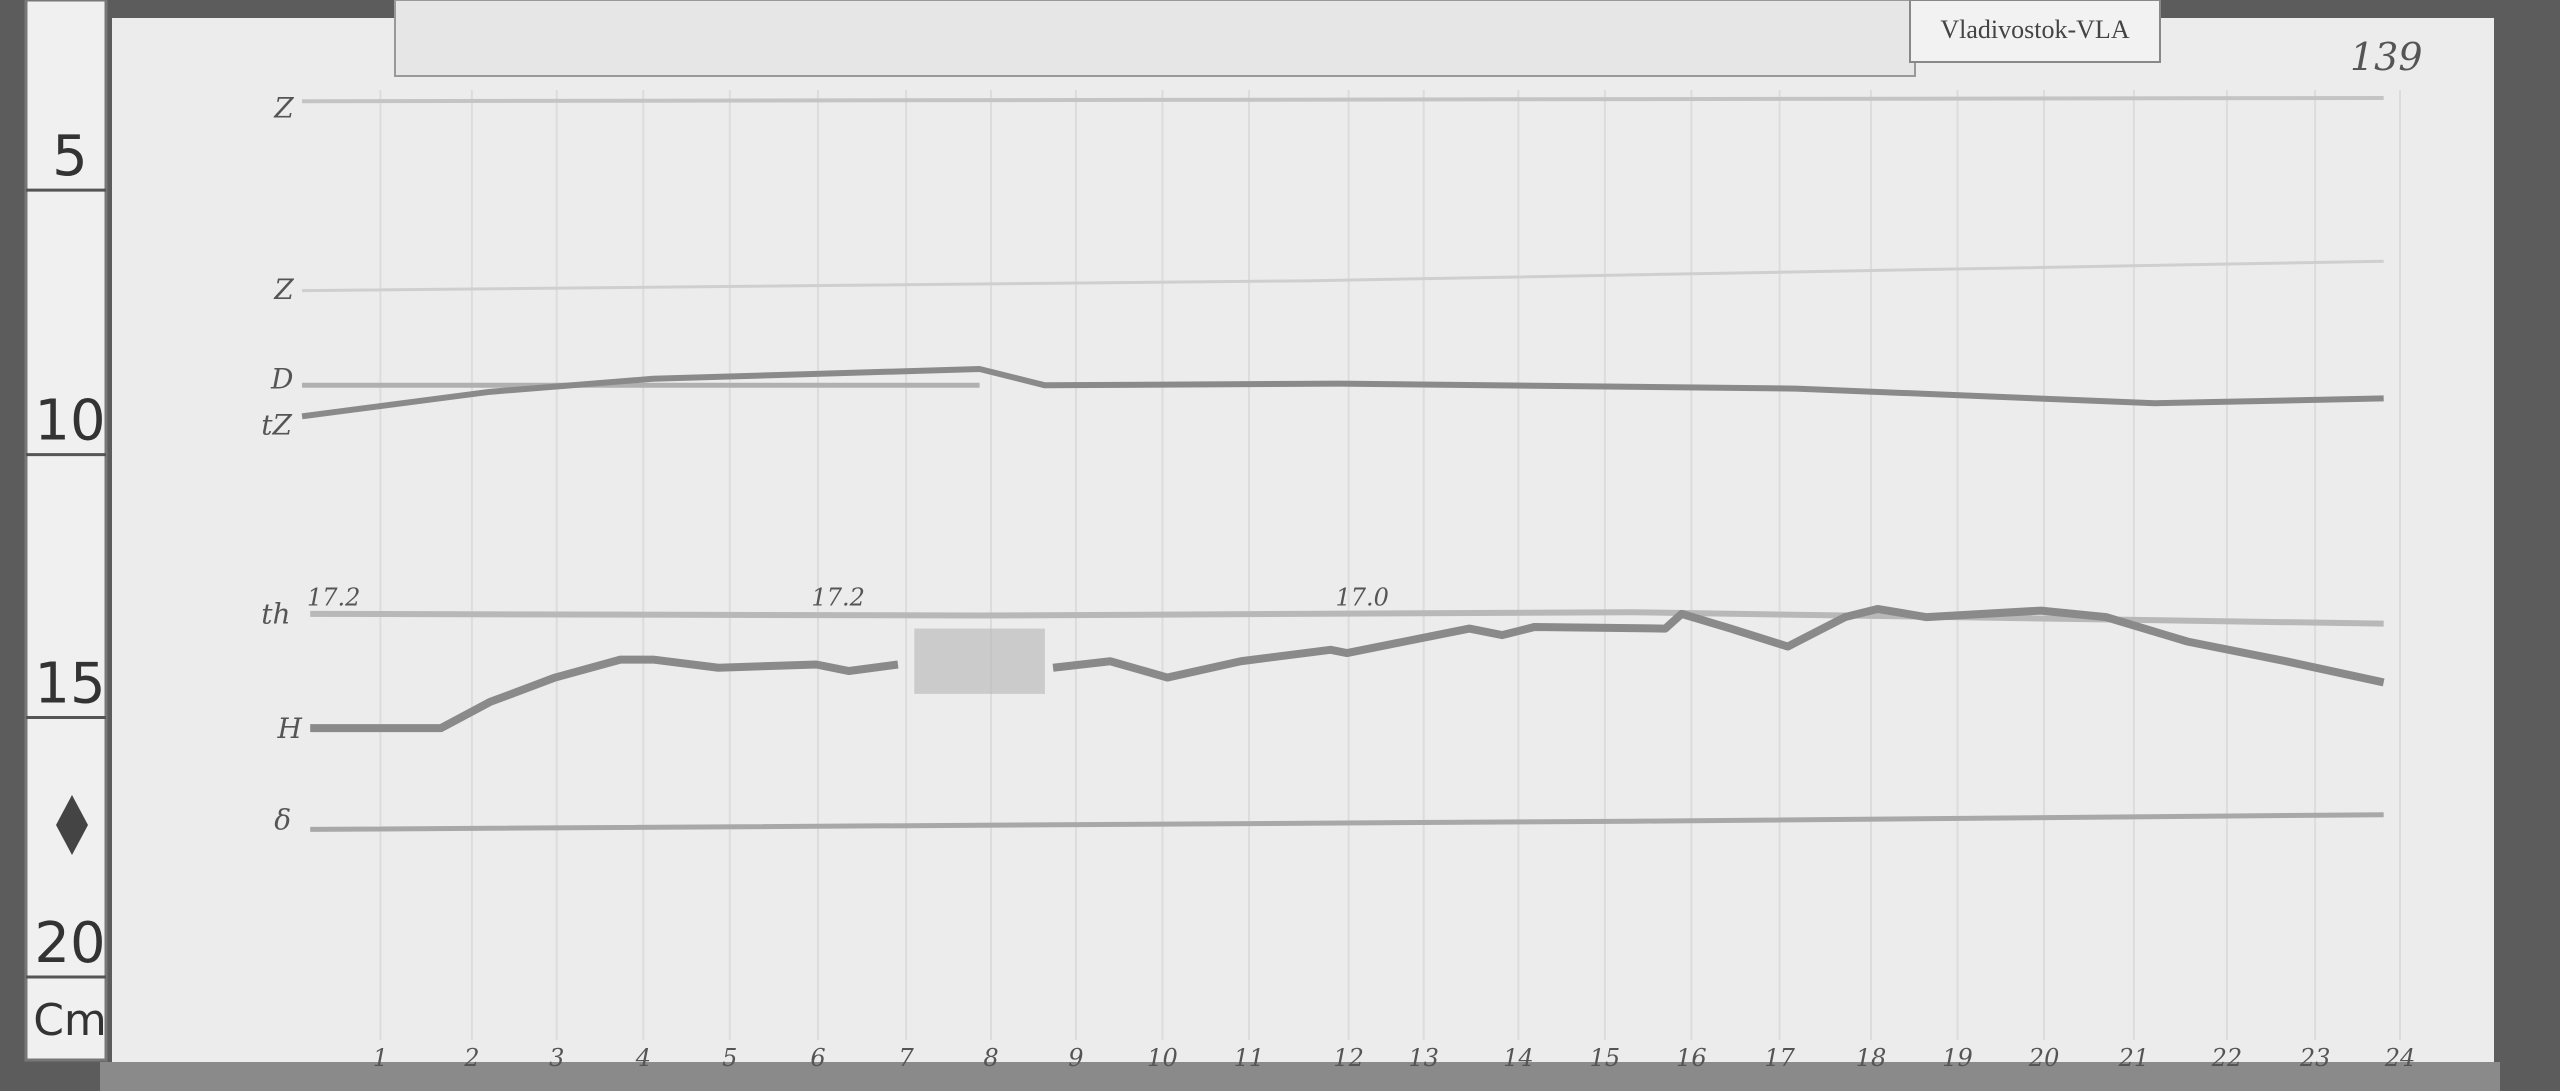 The height and width of the screenshot is (1091, 2560). I want to click on z-baseline, so click(1343, 99).